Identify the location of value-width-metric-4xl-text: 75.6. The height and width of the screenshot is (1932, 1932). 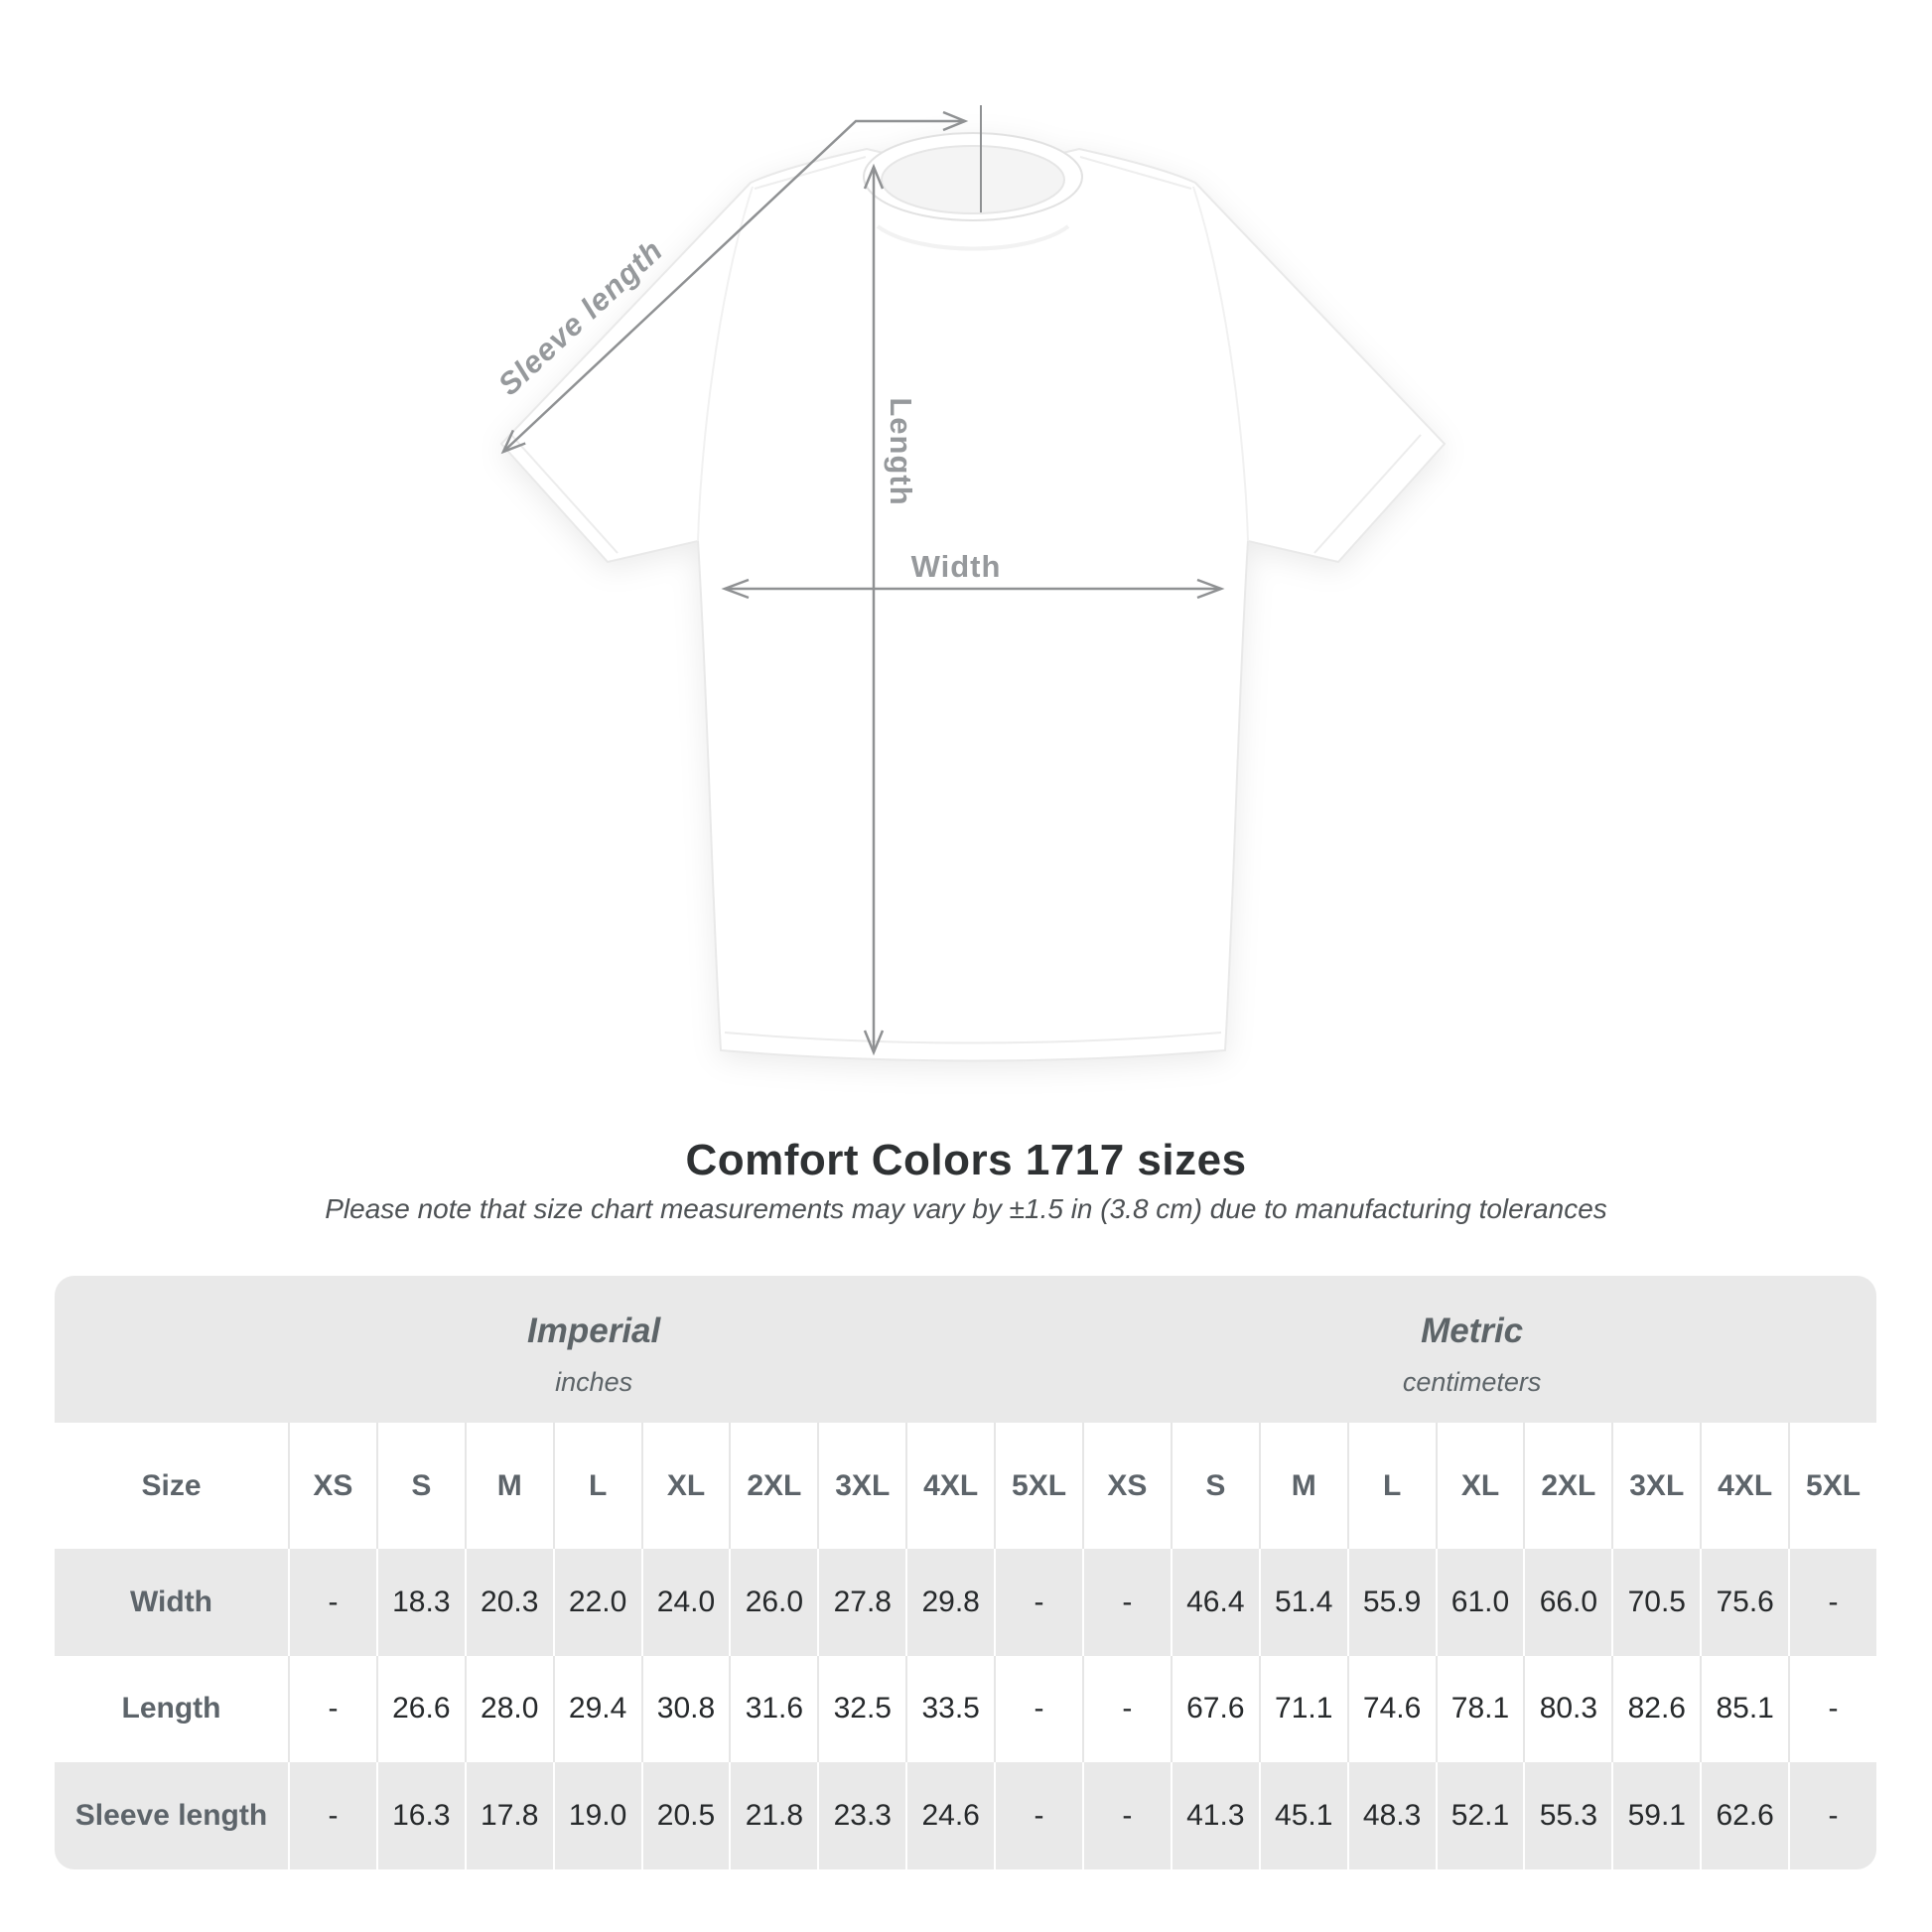
(1745, 1602).